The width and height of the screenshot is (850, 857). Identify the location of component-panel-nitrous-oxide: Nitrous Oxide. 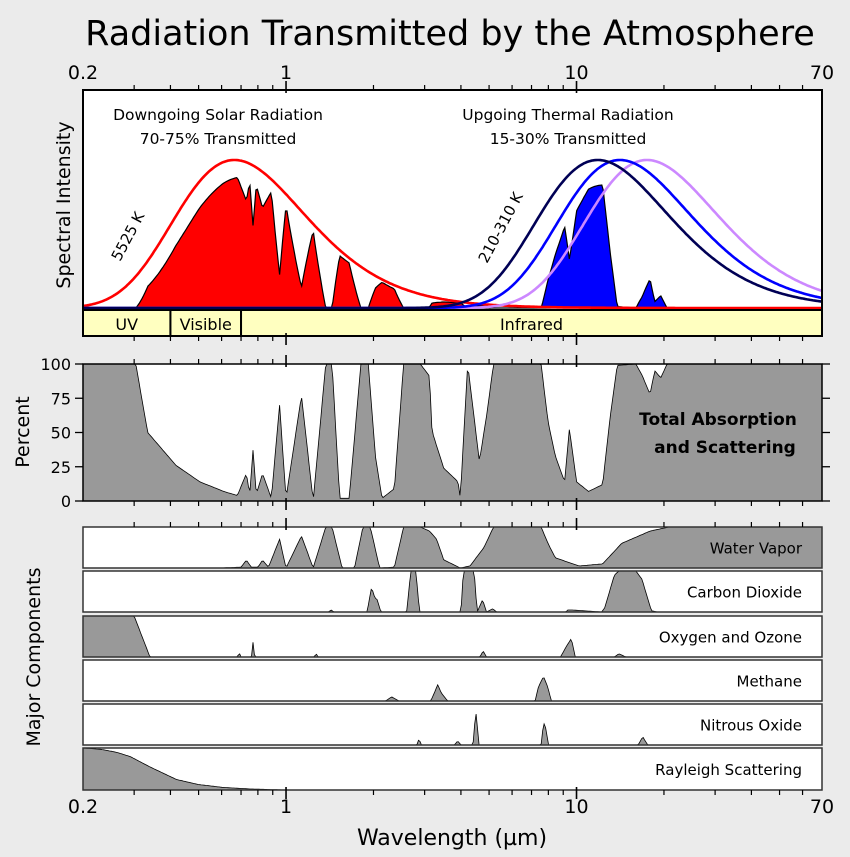
(452, 724).